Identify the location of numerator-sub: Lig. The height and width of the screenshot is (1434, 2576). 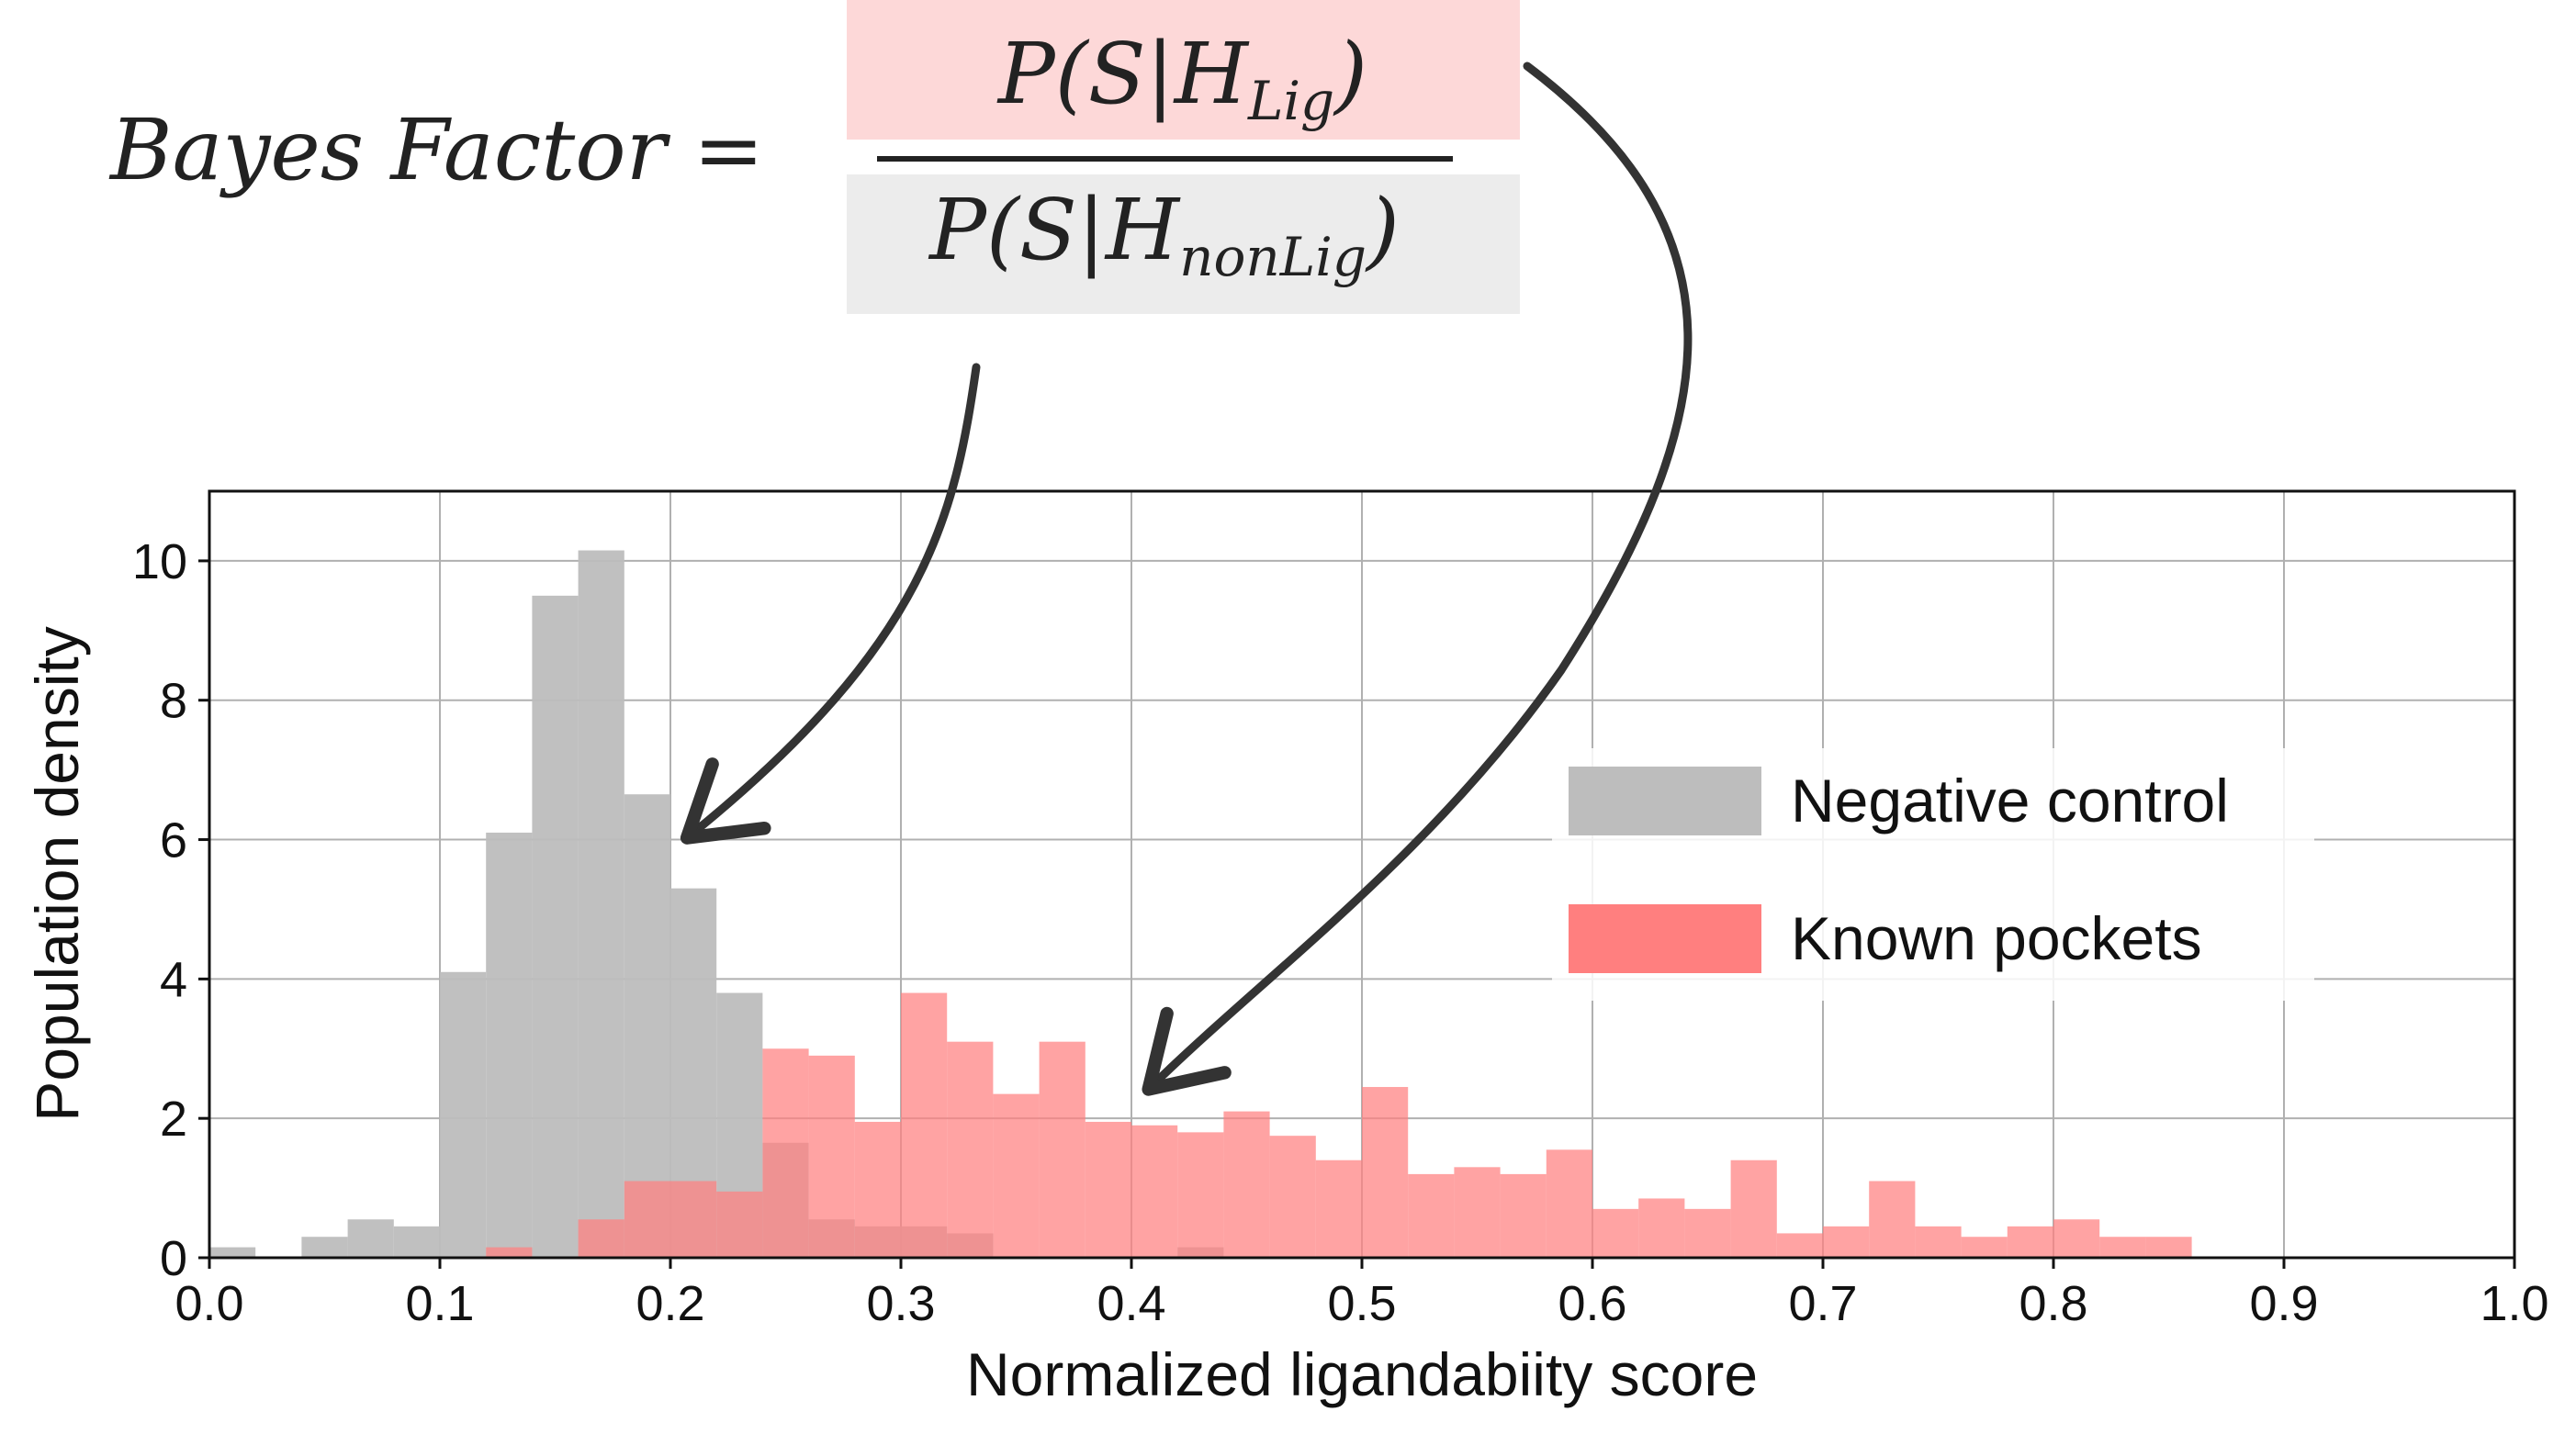
(1290, 101).